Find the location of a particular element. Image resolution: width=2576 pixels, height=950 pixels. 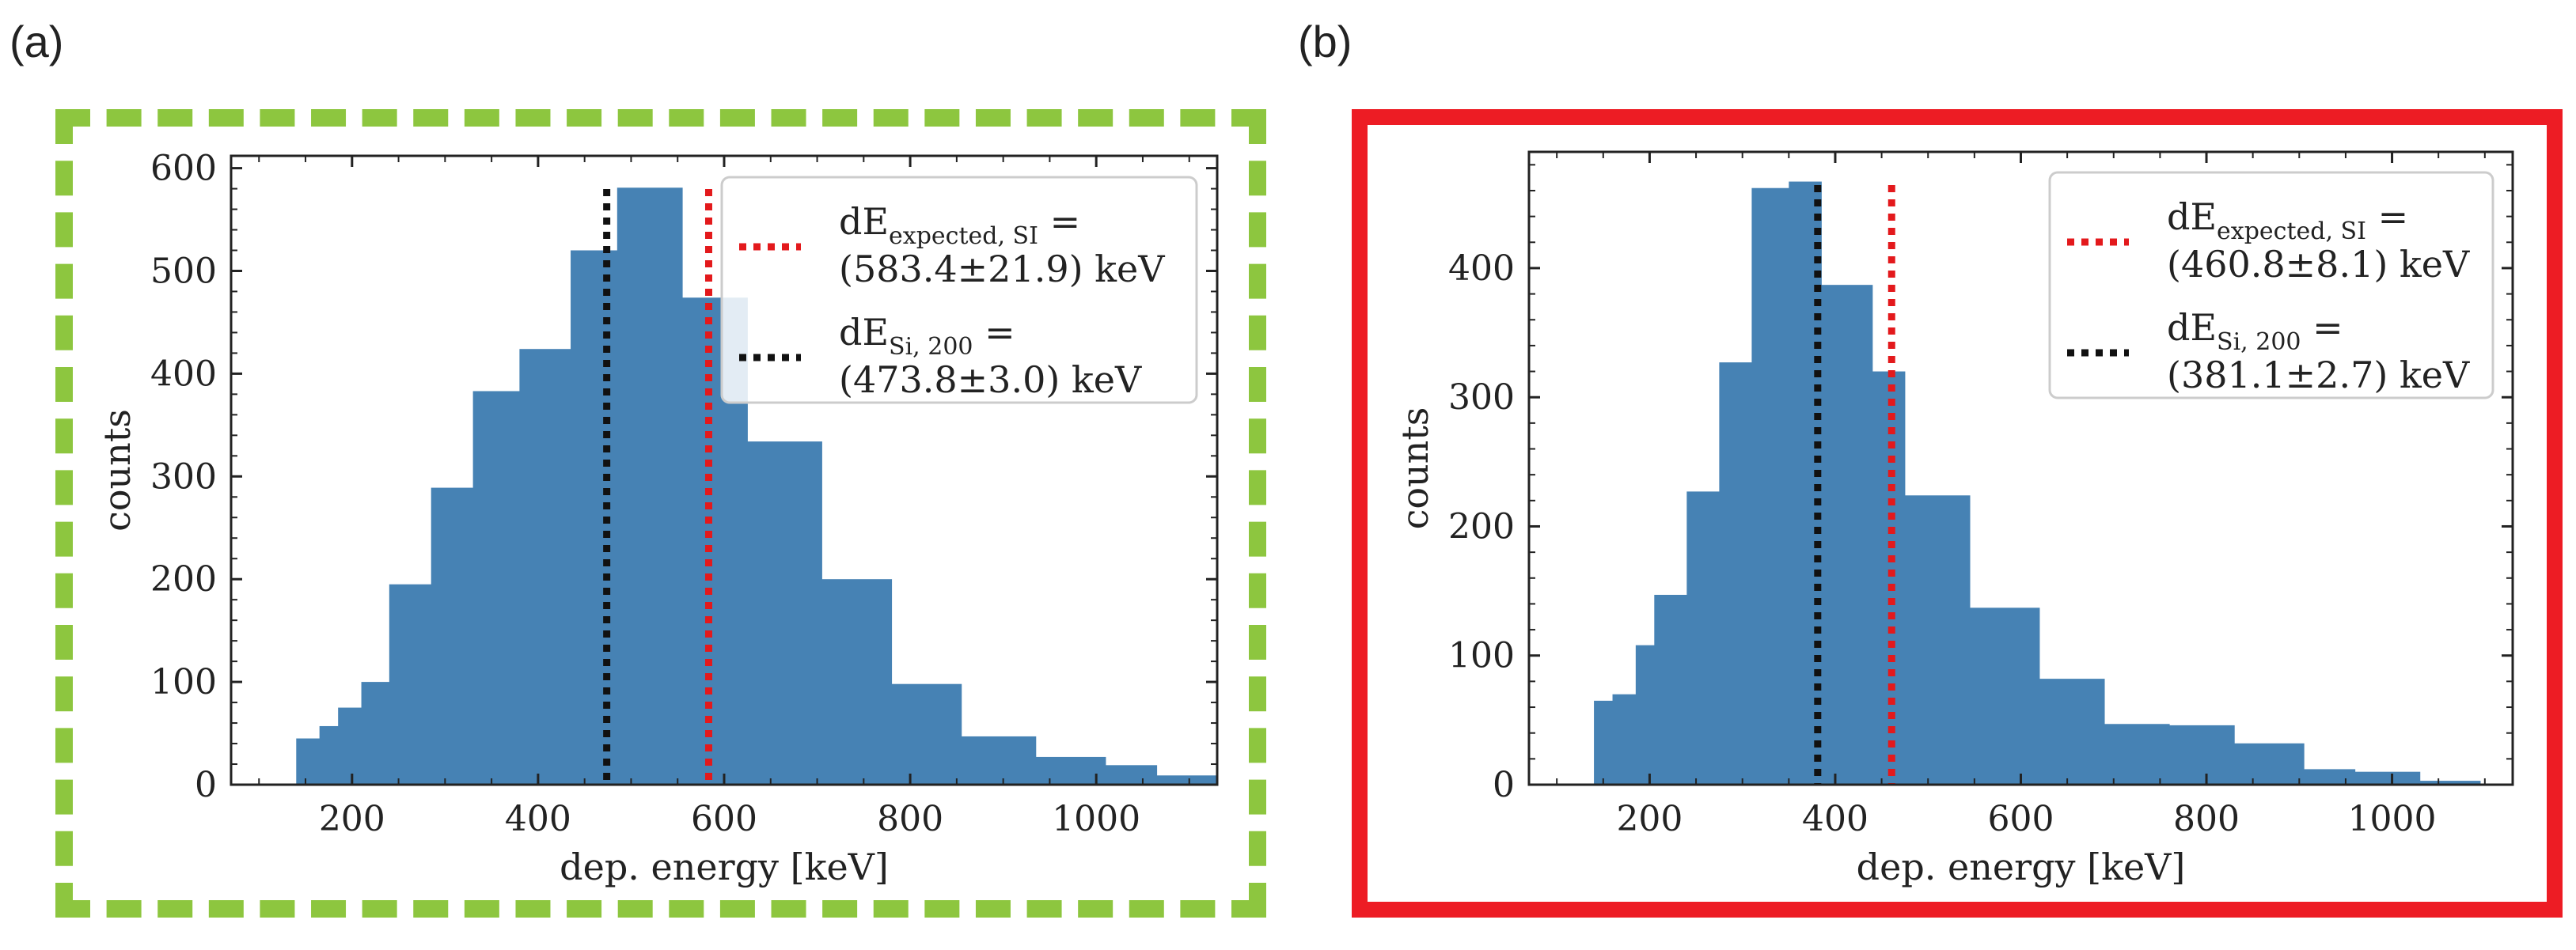

legend-si-value: (381.1±2.7) keV is located at coordinates (2318, 375).